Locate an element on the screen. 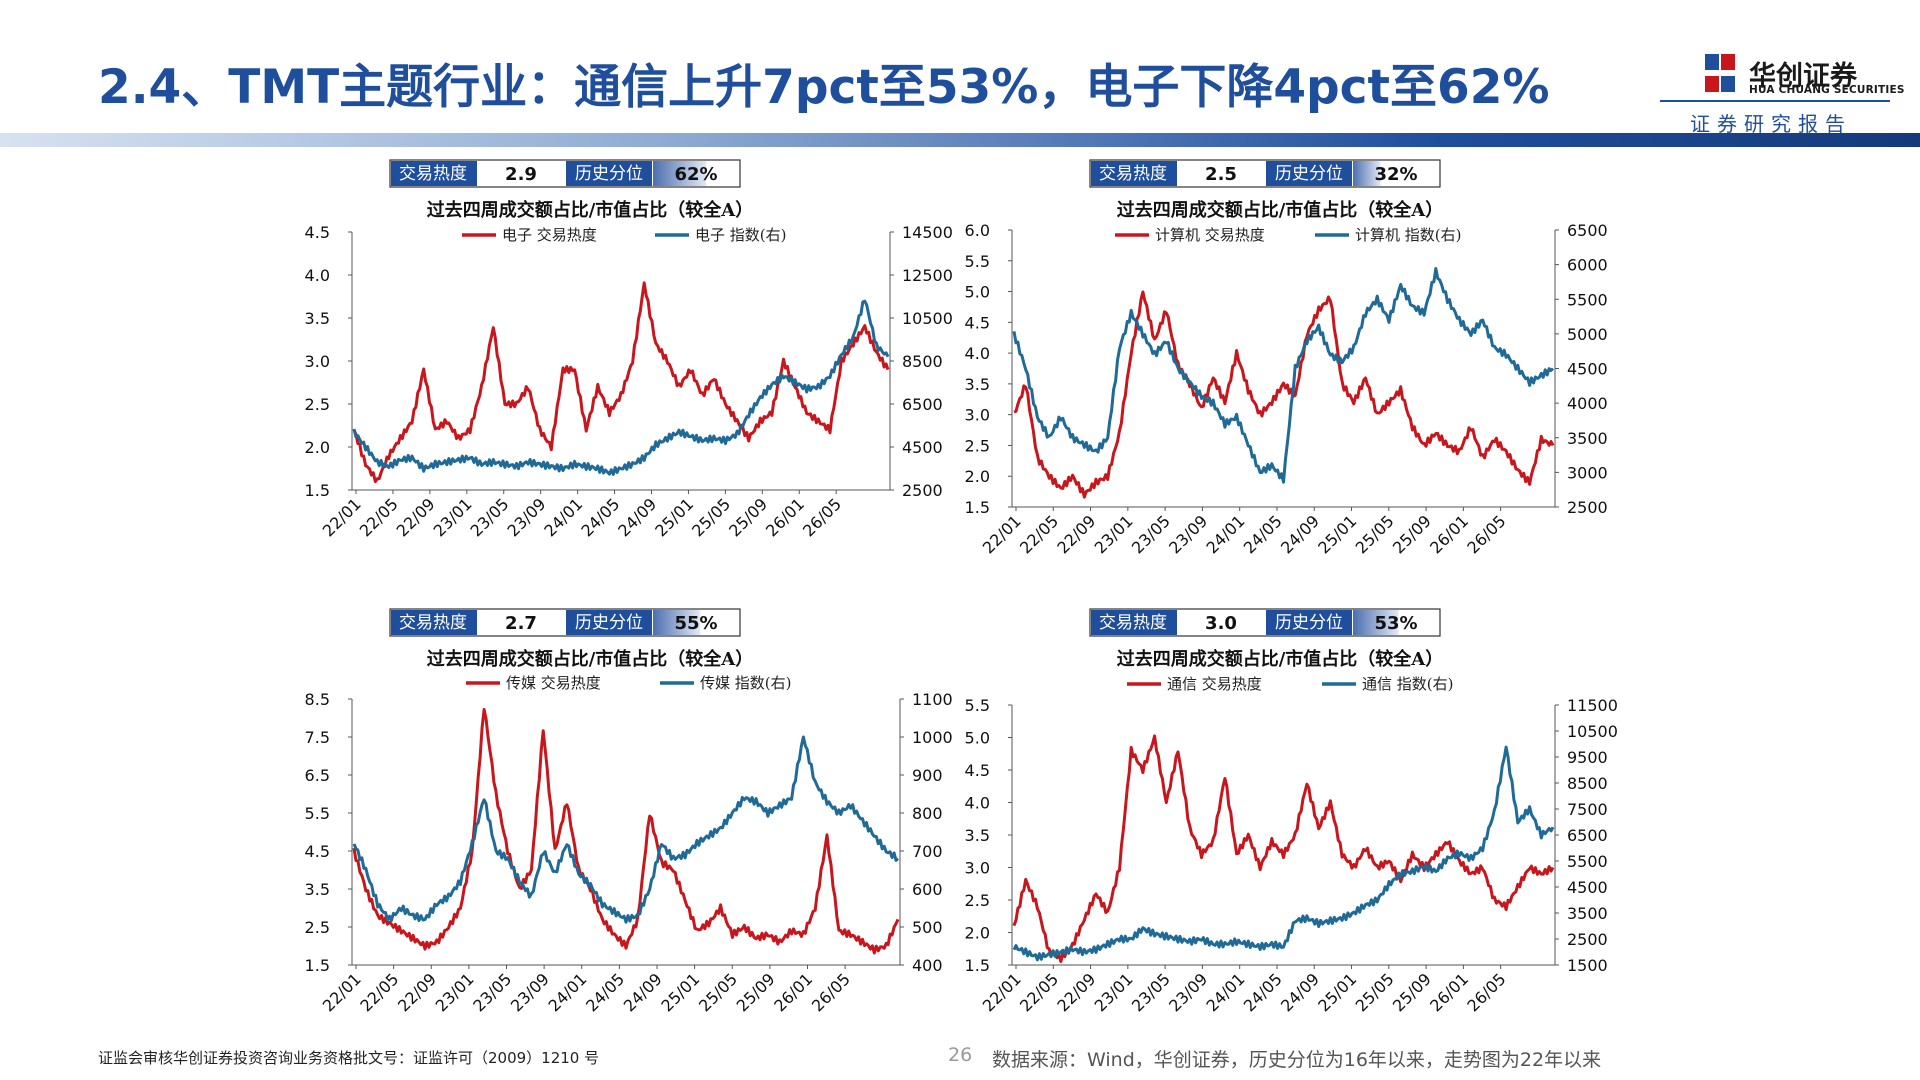 The image size is (1920, 1080). y-left-tick-label: 4.0 is located at coordinates (977, 353).